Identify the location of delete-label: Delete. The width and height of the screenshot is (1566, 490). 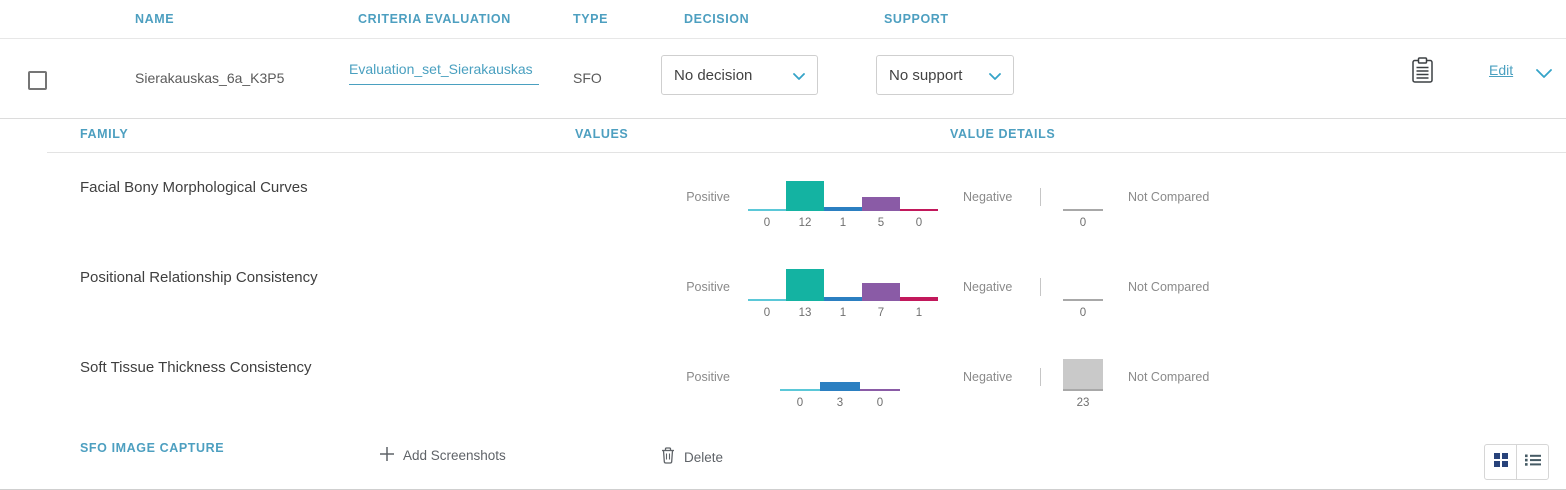
(704, 457).